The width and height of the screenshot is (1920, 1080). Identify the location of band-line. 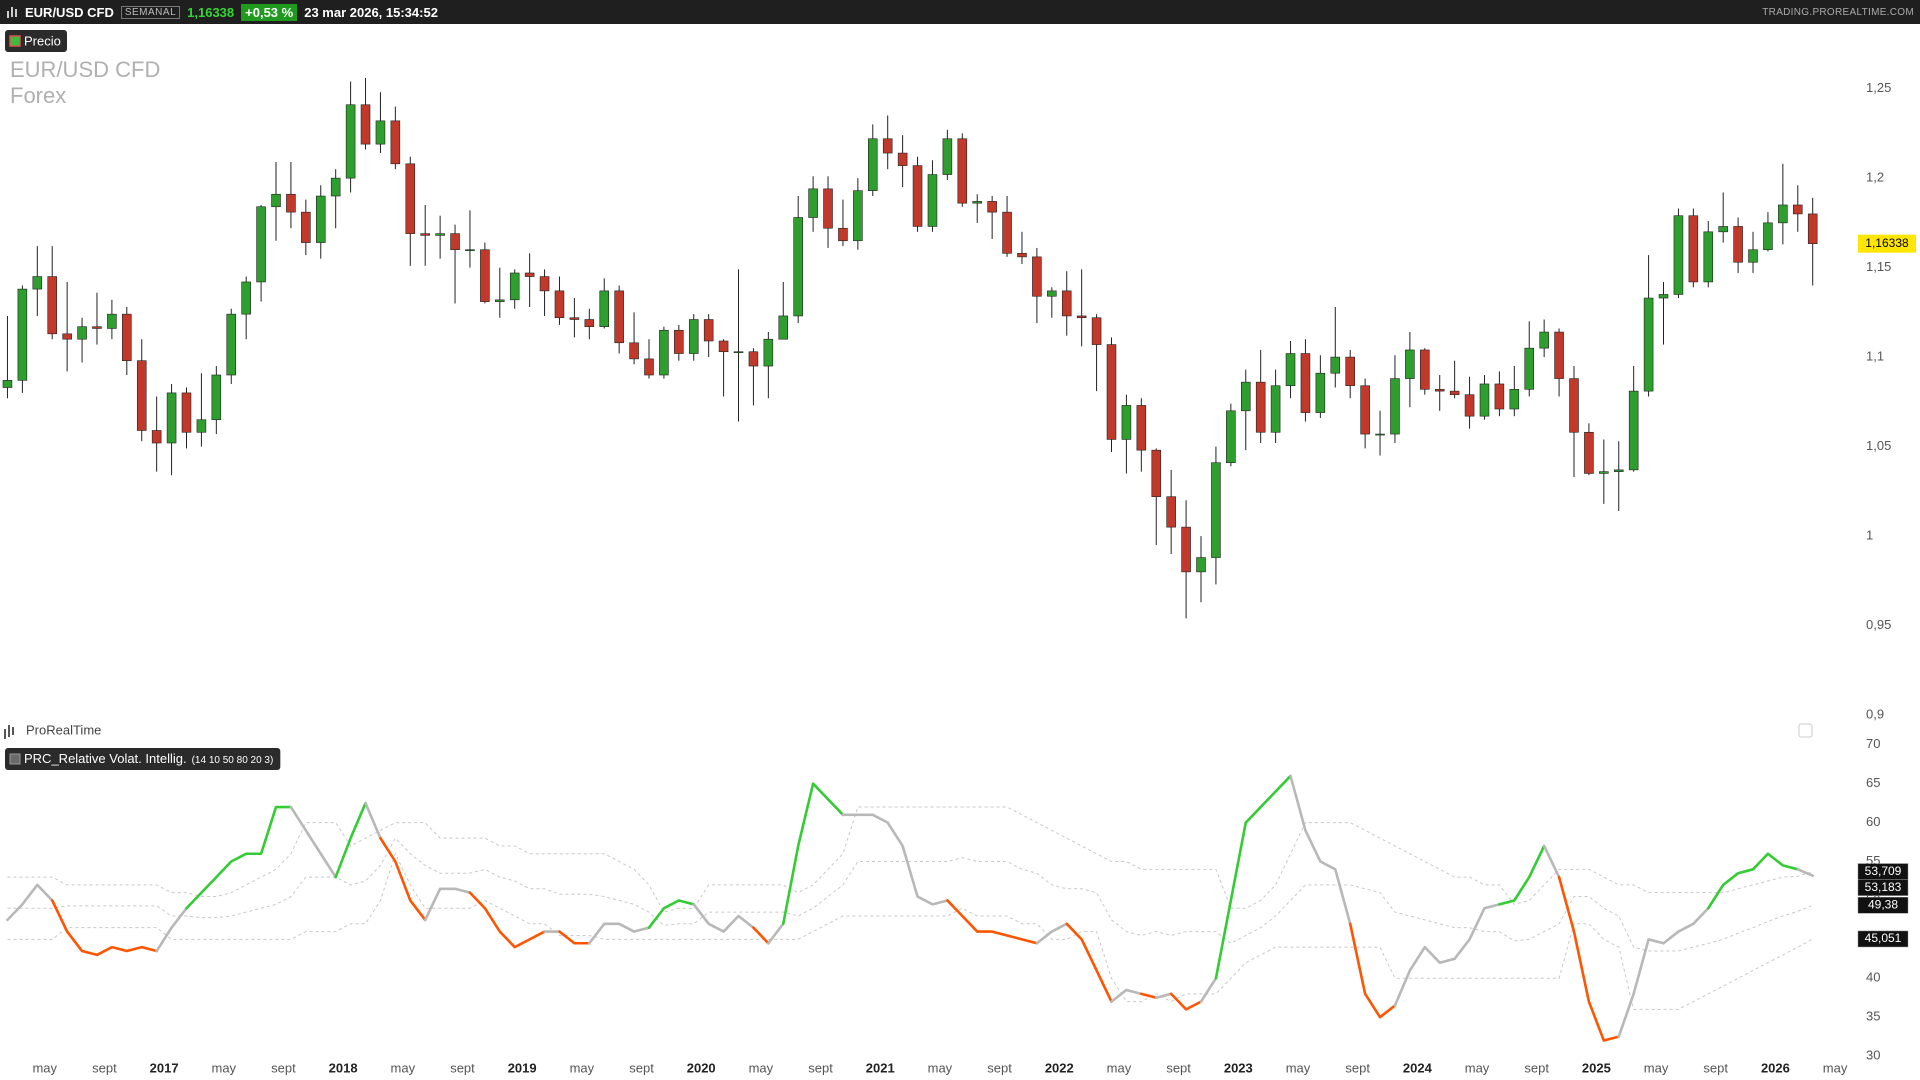
(910, 894).